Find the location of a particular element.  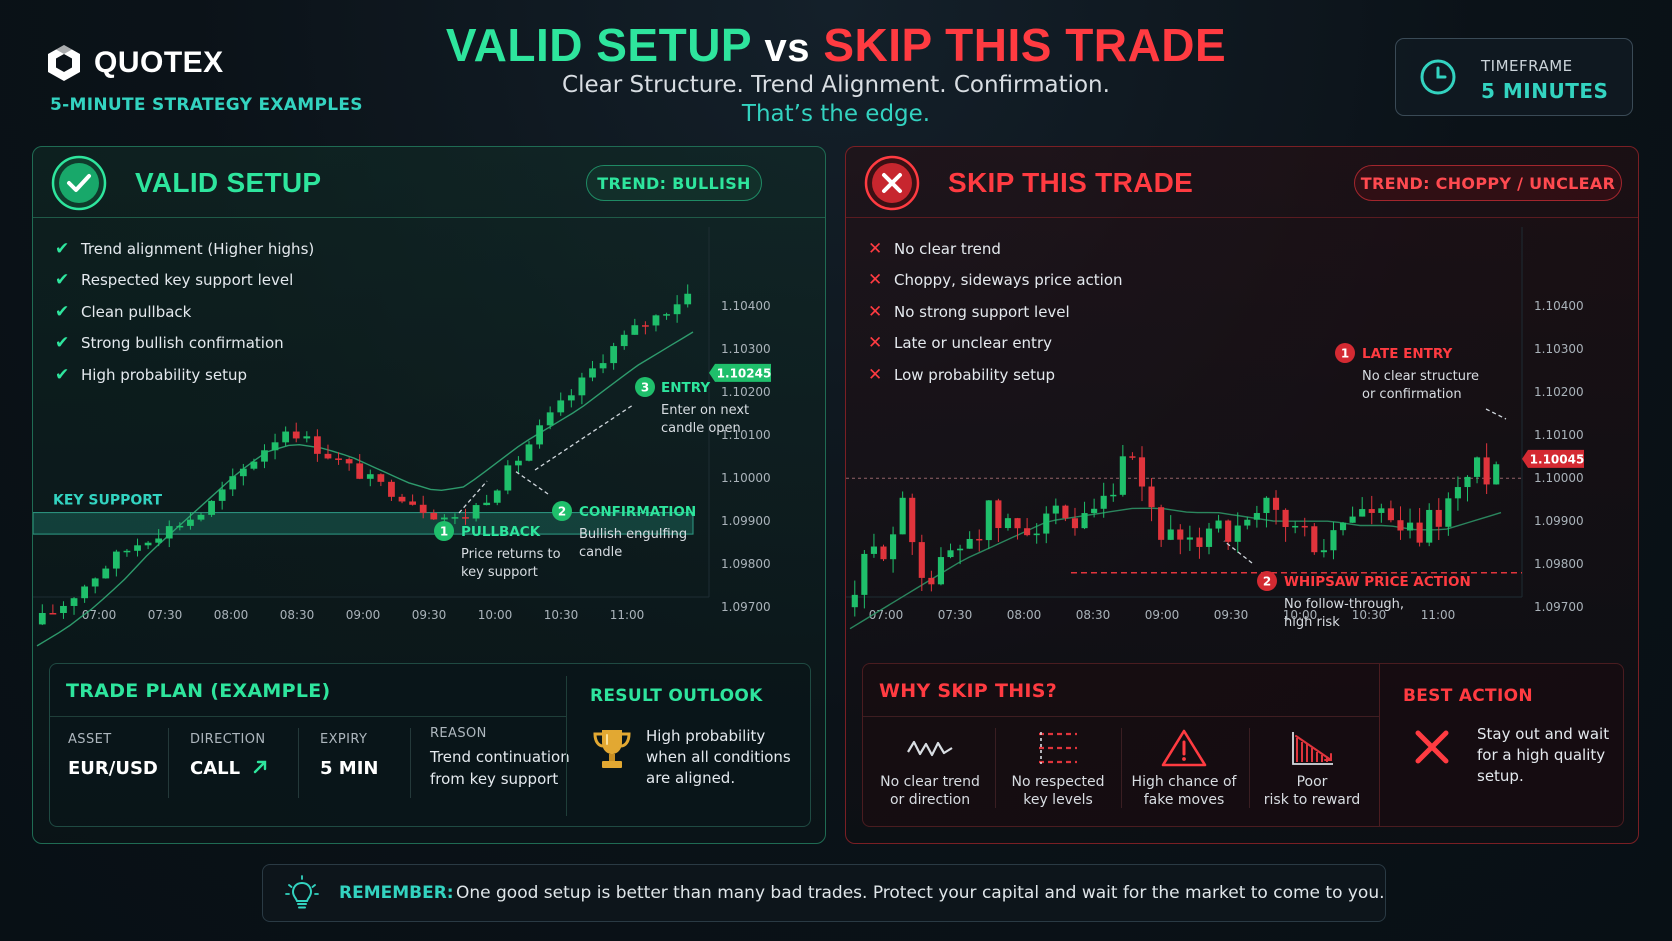

annotation-text: candle open is located at coordinates (701, 428).